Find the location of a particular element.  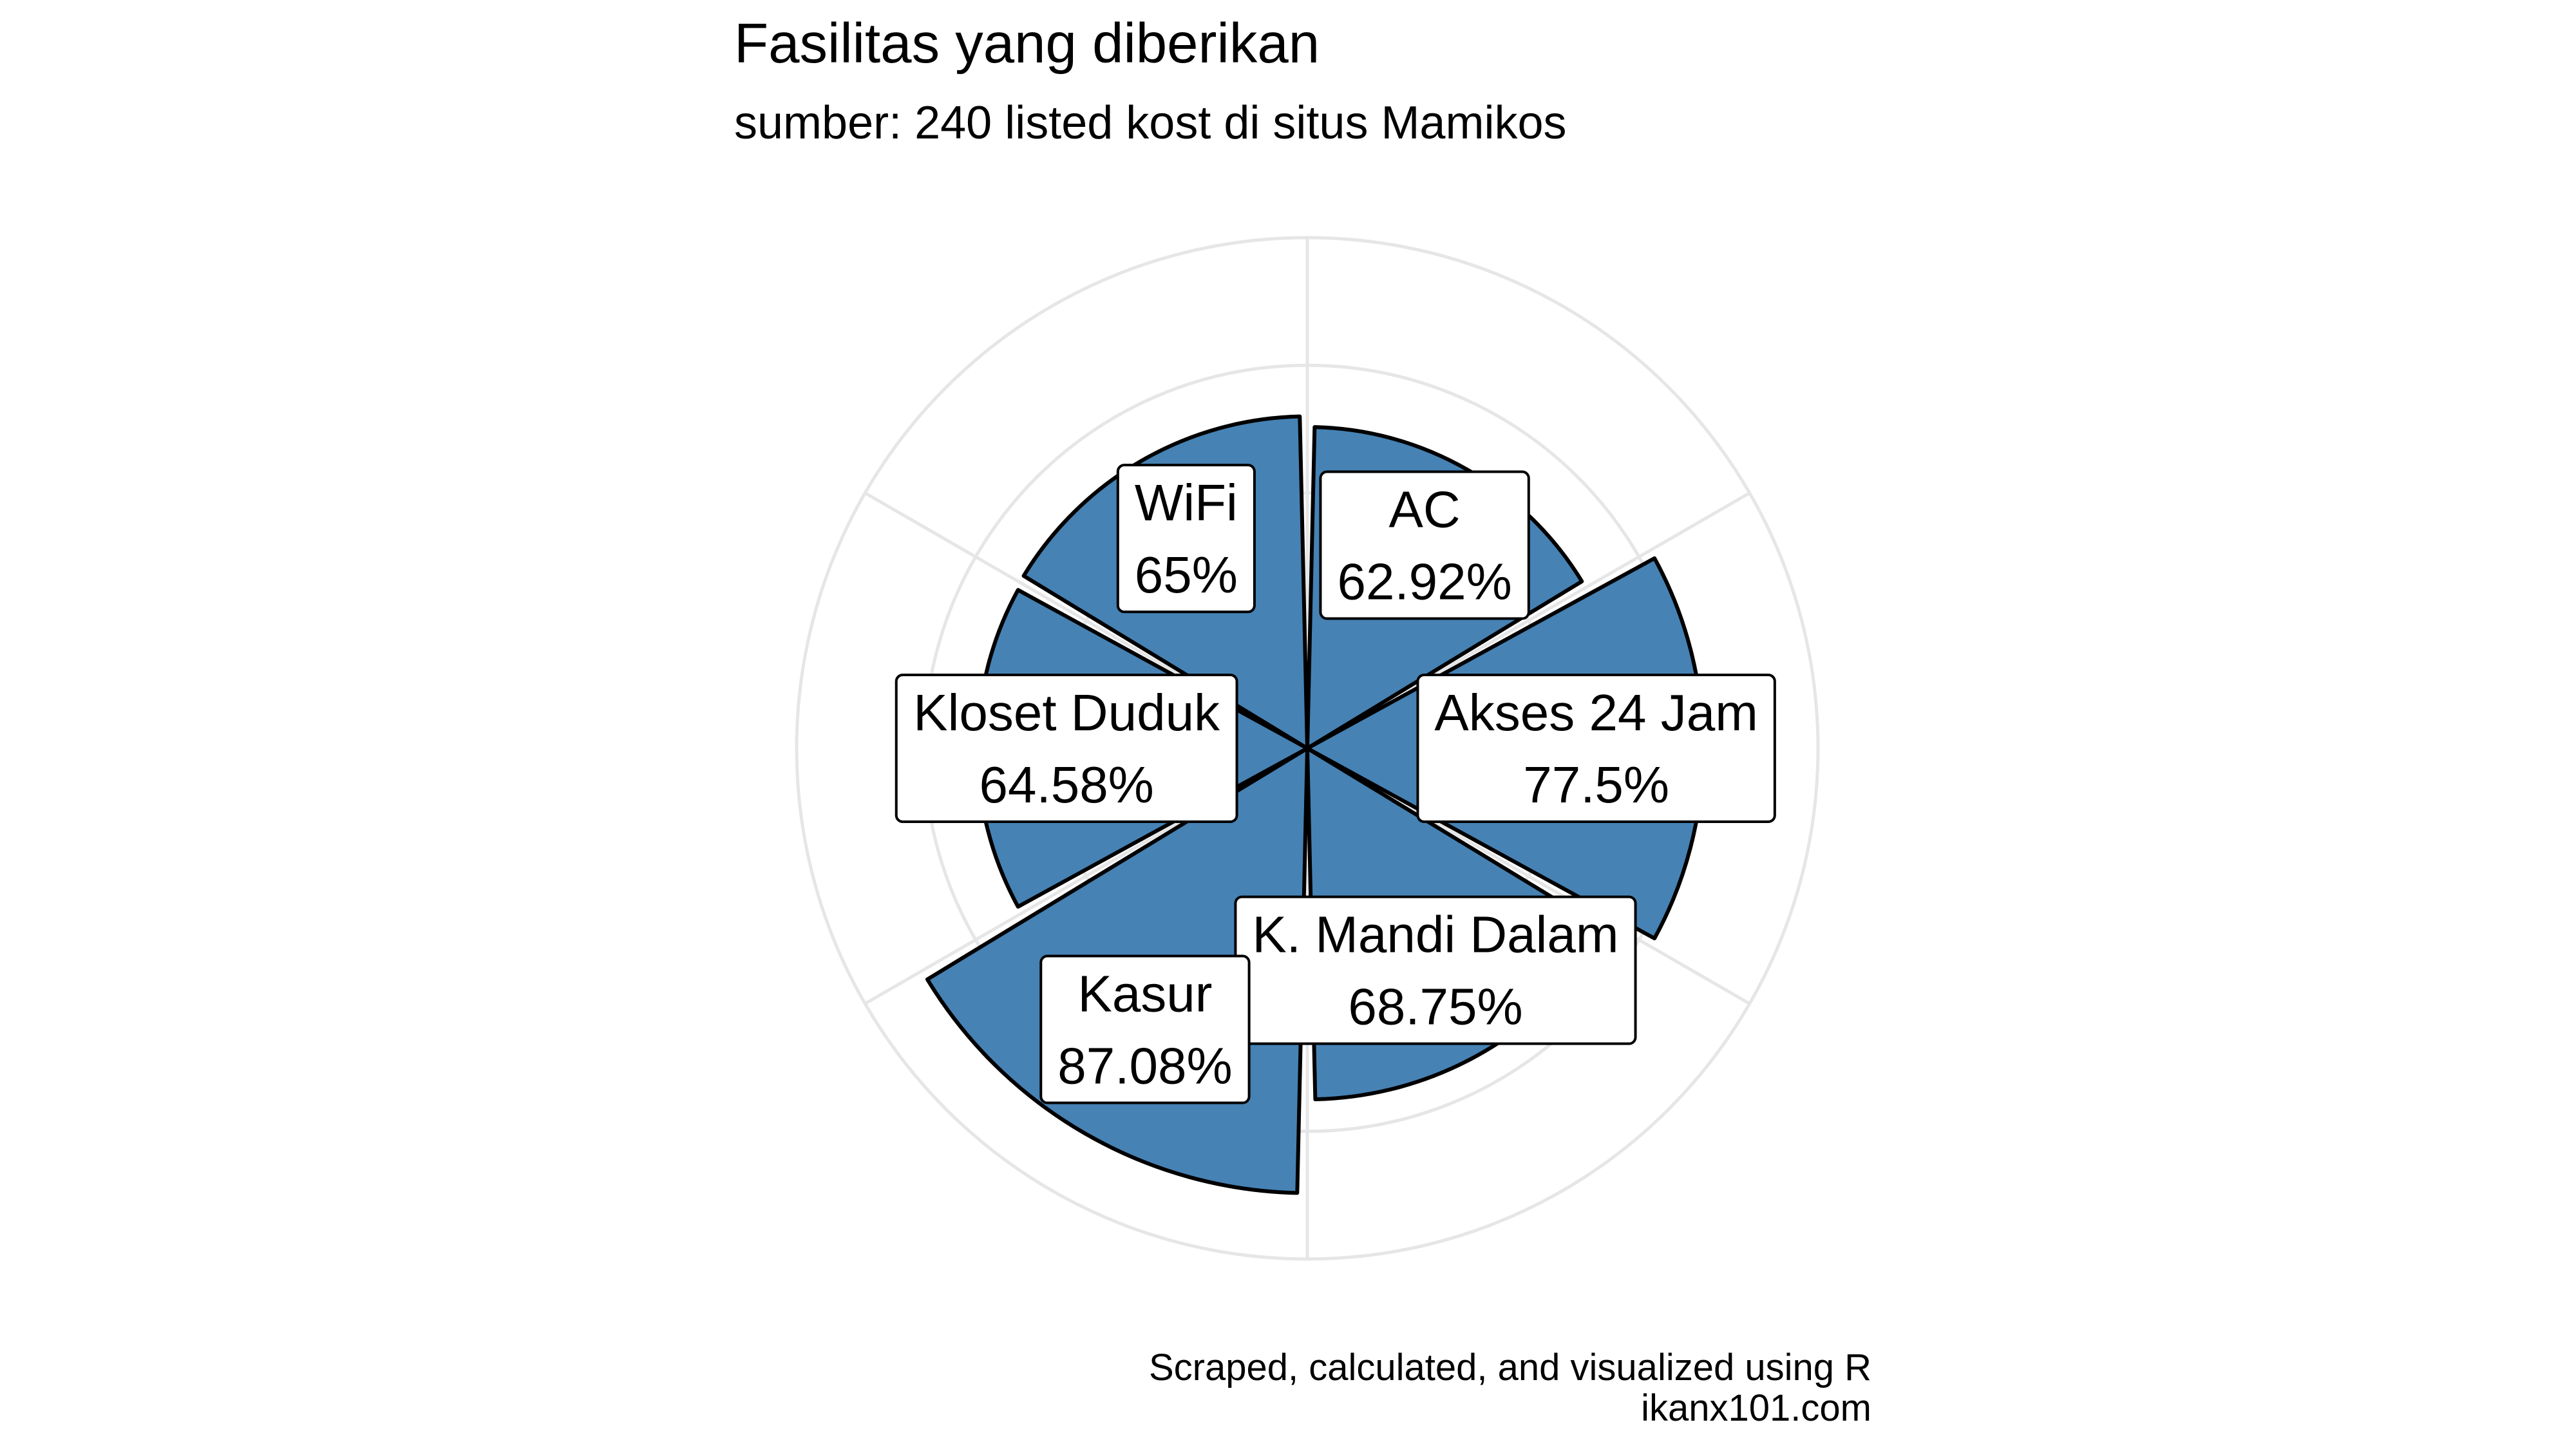

value-label: 64.58% is located at coordinates (1066, 784).